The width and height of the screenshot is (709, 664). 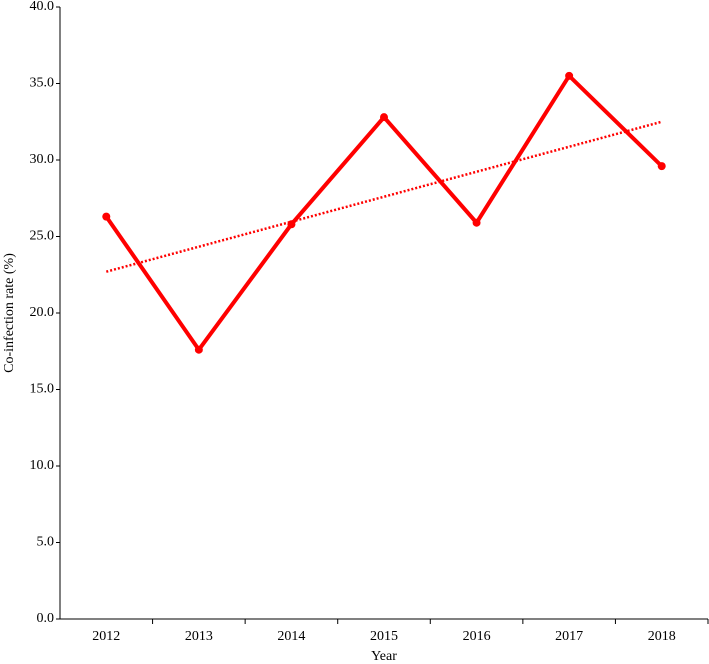 I want to click on x-tick-label: 2016, so click(x=477, y=636).